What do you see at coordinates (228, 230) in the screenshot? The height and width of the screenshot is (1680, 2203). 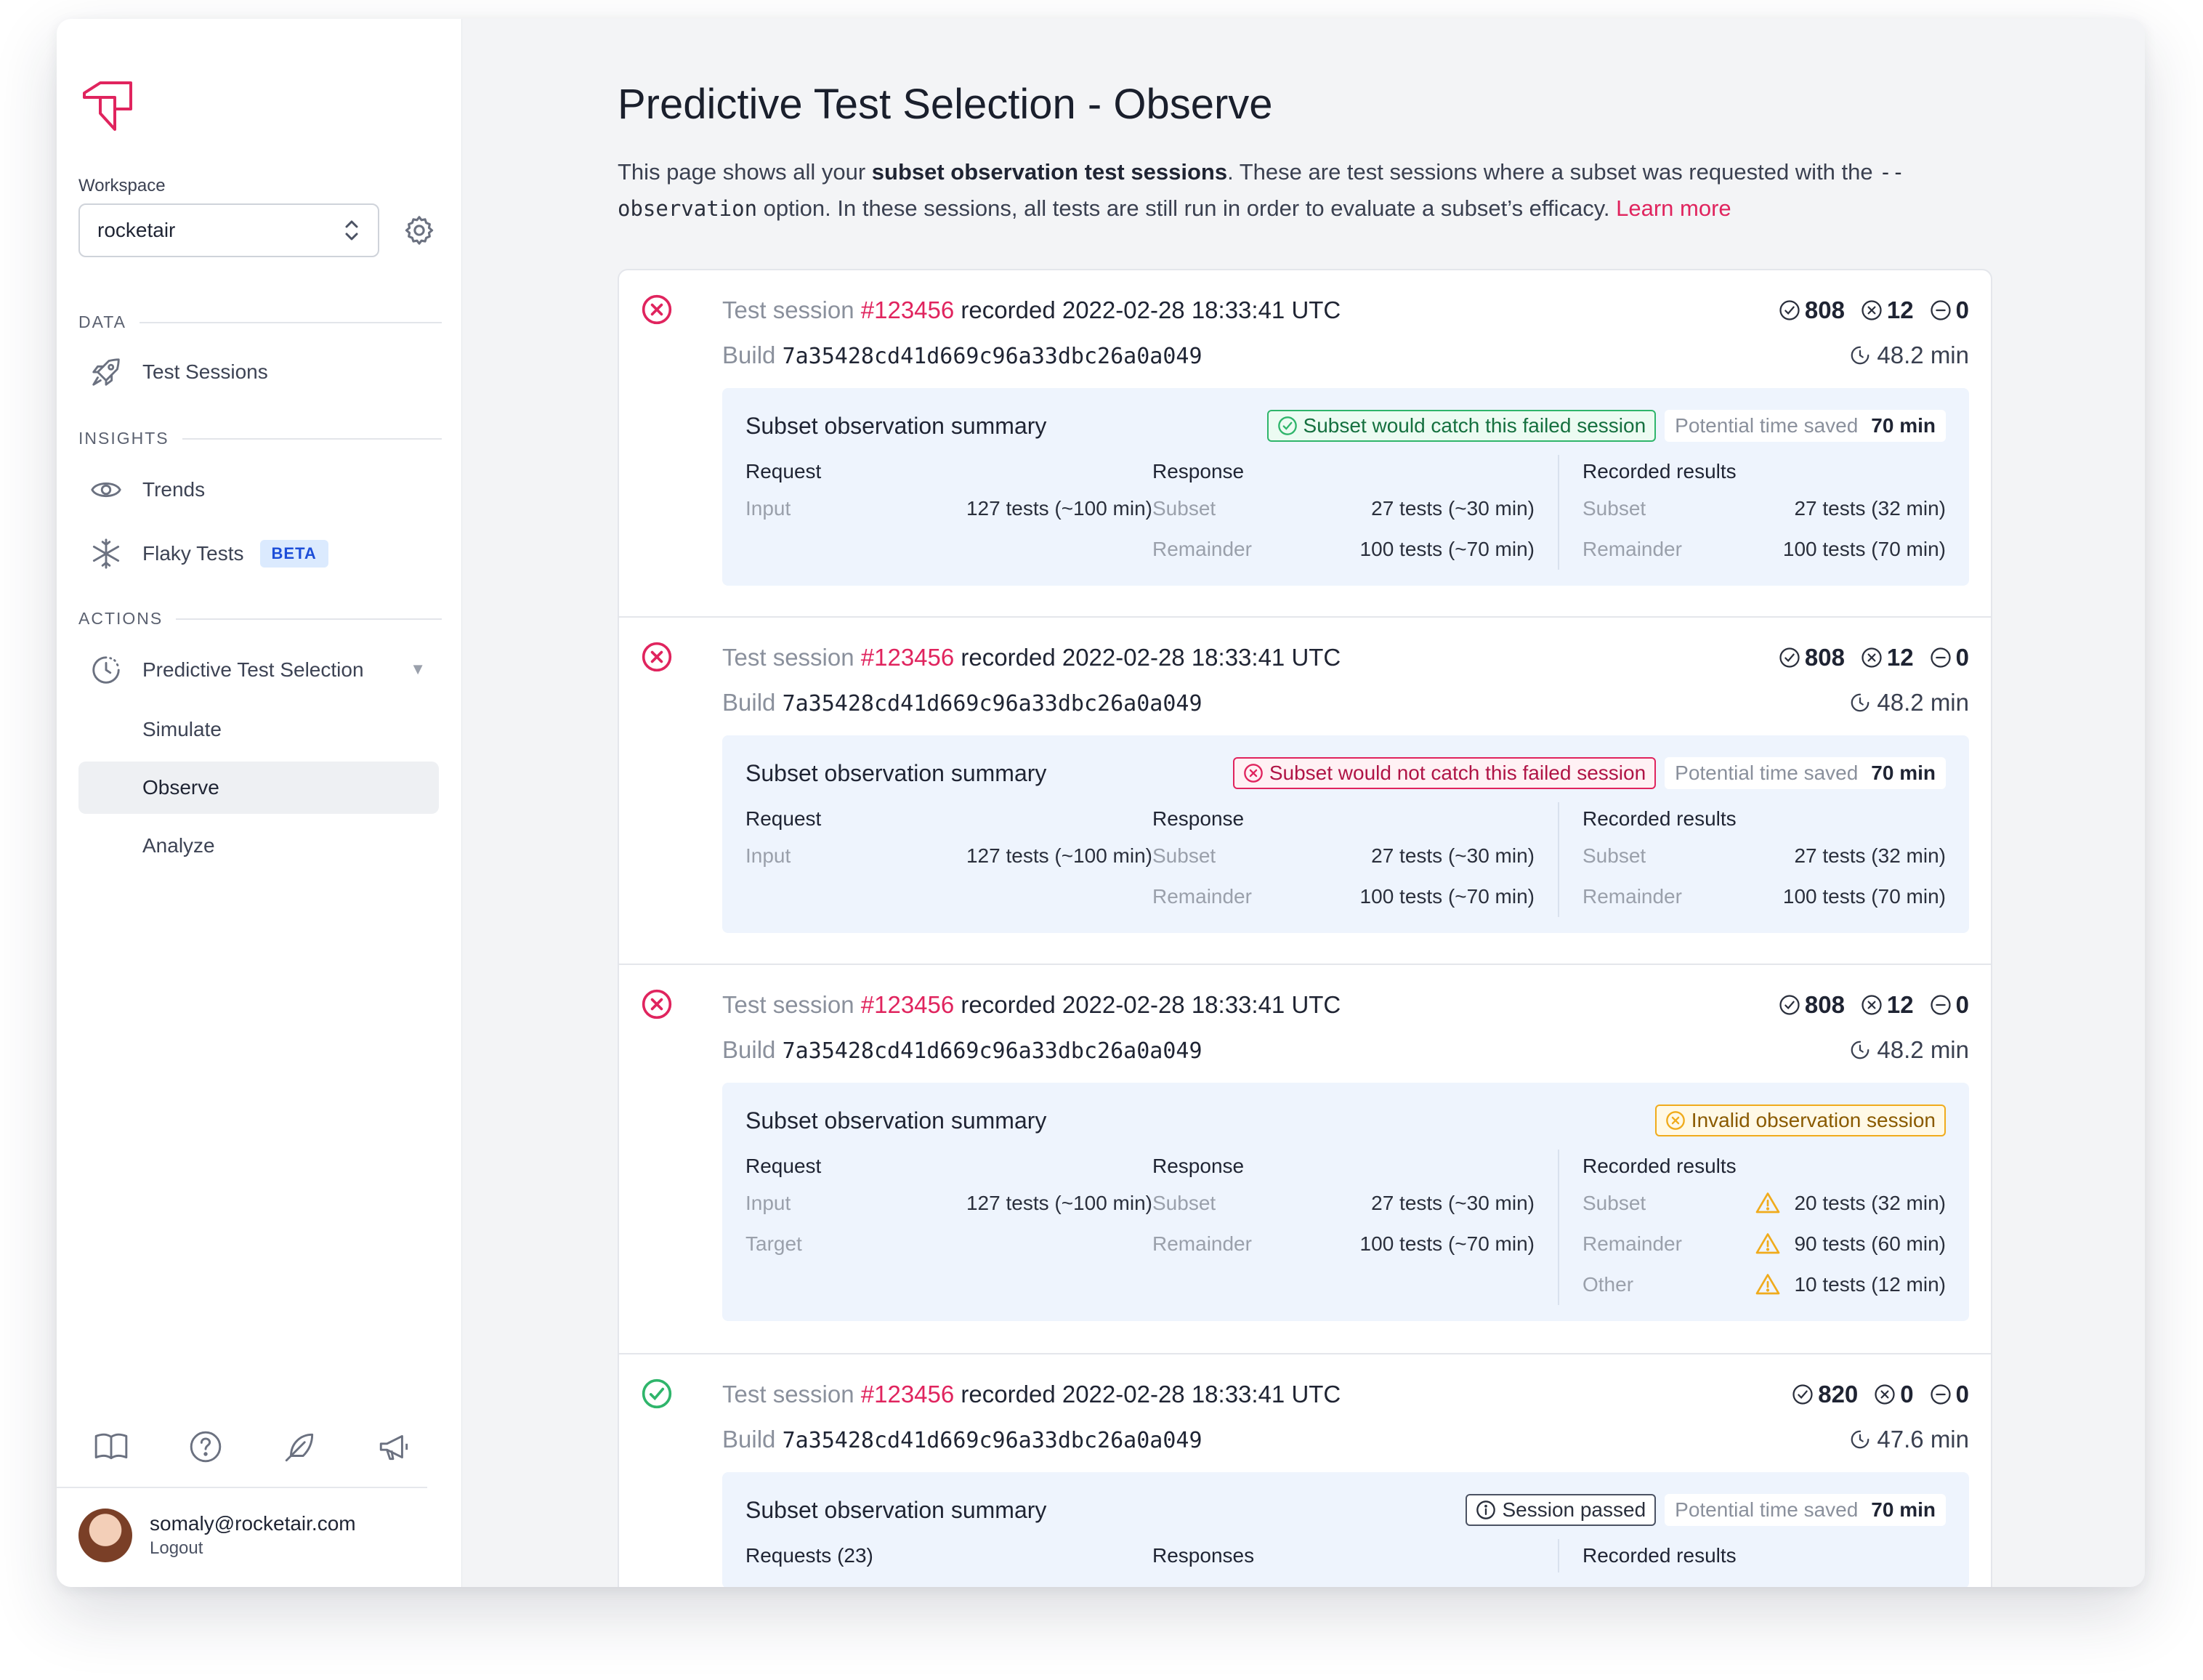 I see `workspace-select: rocketair` at bounding box center [228, 230].